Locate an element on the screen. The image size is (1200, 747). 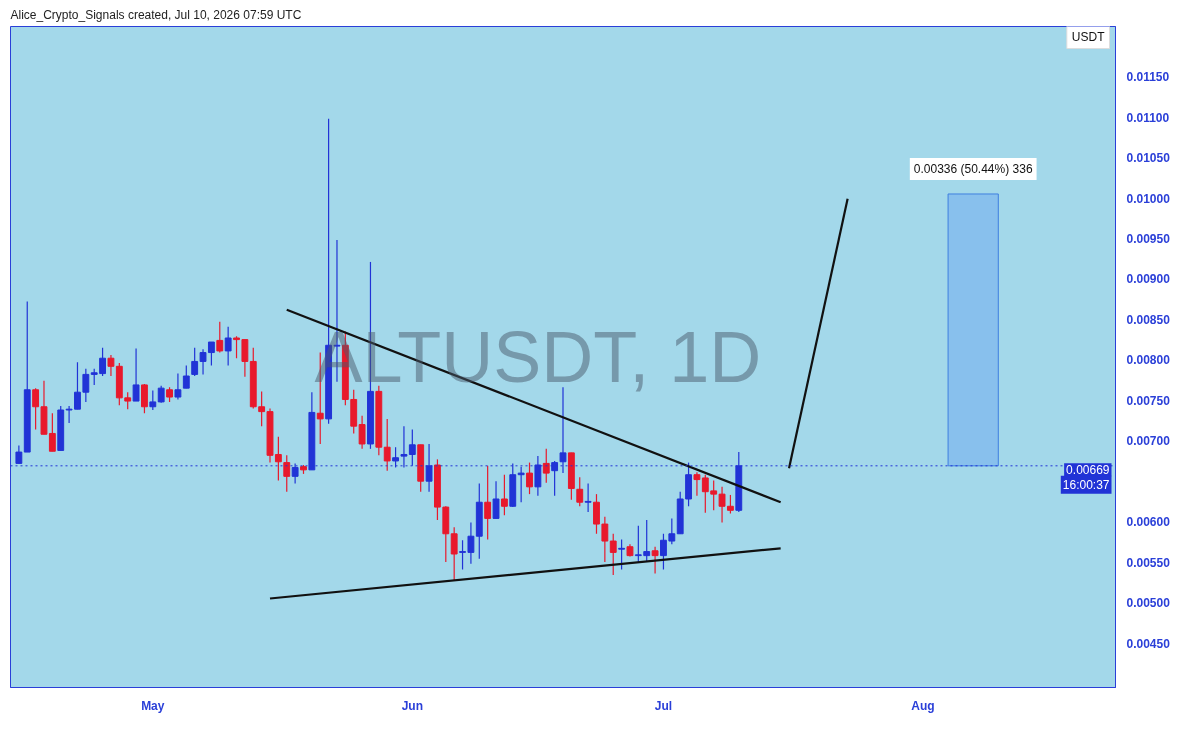
x-tick-label: May is located at coordinates (153, 705).